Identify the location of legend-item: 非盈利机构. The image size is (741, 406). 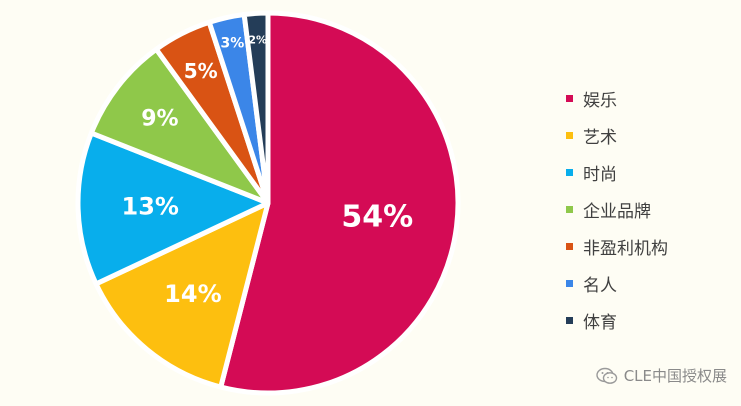
(651, 246).